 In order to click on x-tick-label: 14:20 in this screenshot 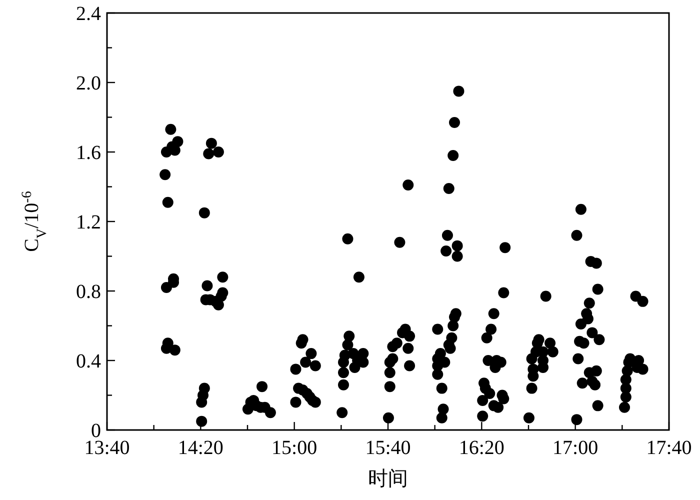, I will do `click(201, 448)`.